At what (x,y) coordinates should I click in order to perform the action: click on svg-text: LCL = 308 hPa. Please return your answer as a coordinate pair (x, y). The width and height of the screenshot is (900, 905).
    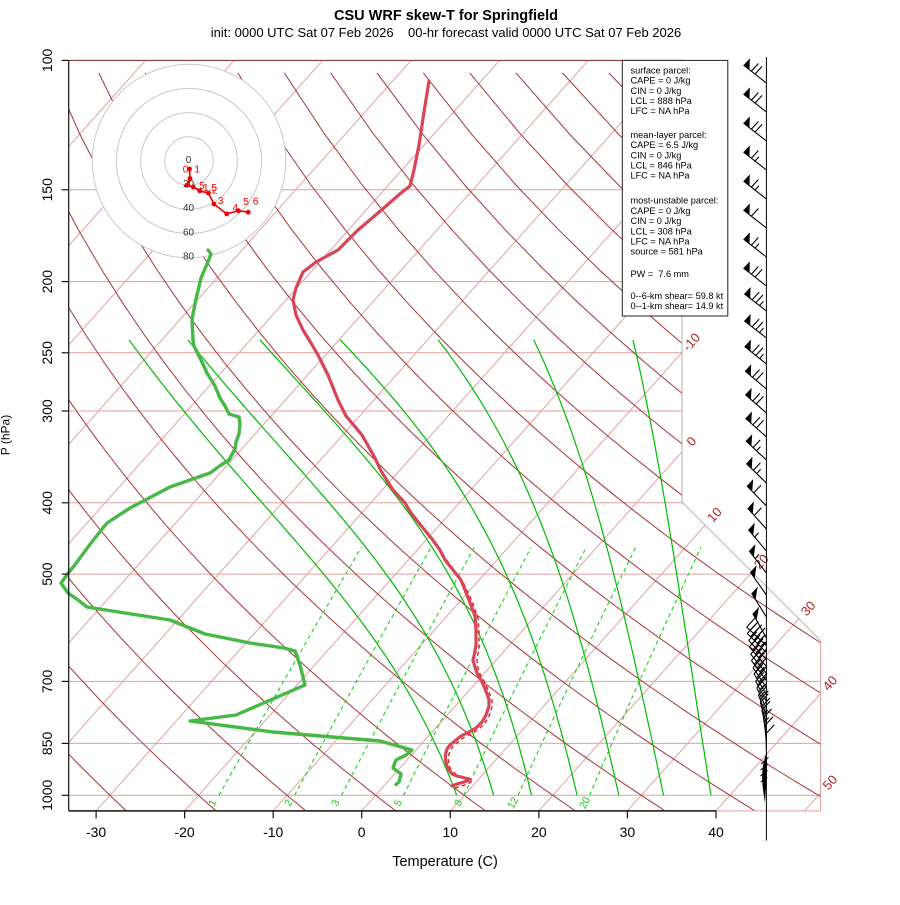
    Looking at the image, I should click on (662, 231).